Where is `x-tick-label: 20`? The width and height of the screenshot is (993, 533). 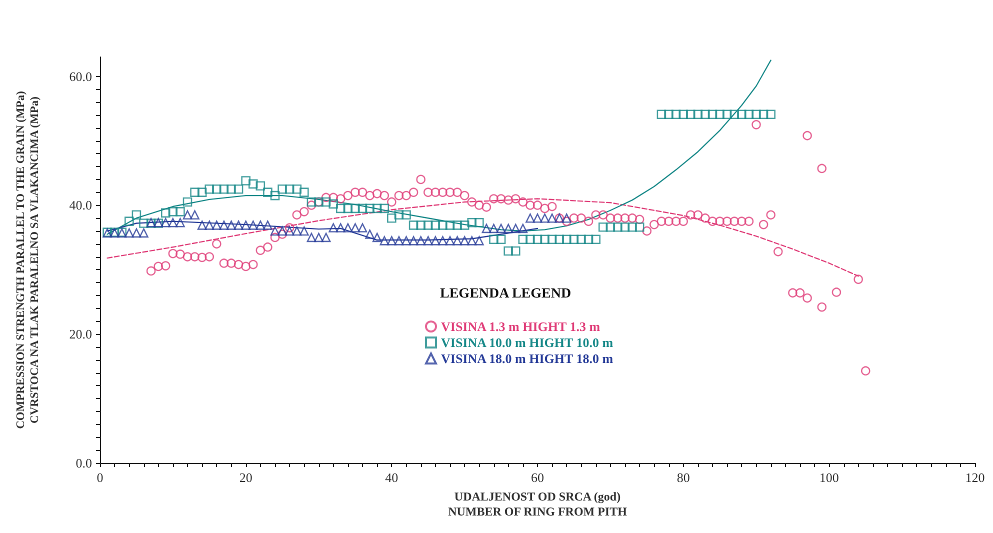 x-tick-label: 20 is located at coordinates (245, 477).